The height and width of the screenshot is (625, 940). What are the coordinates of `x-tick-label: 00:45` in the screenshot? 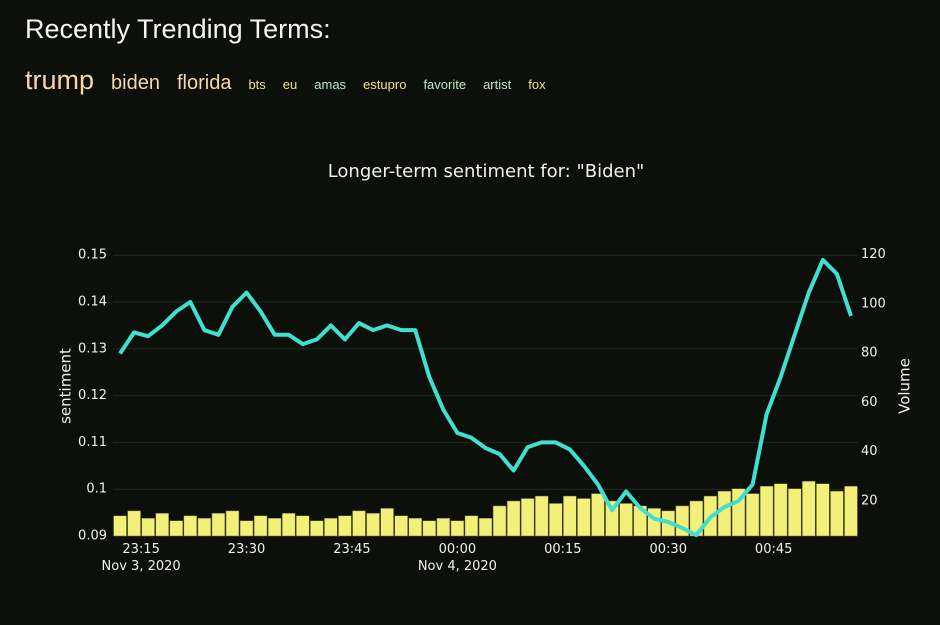 It's located at (773, 549).